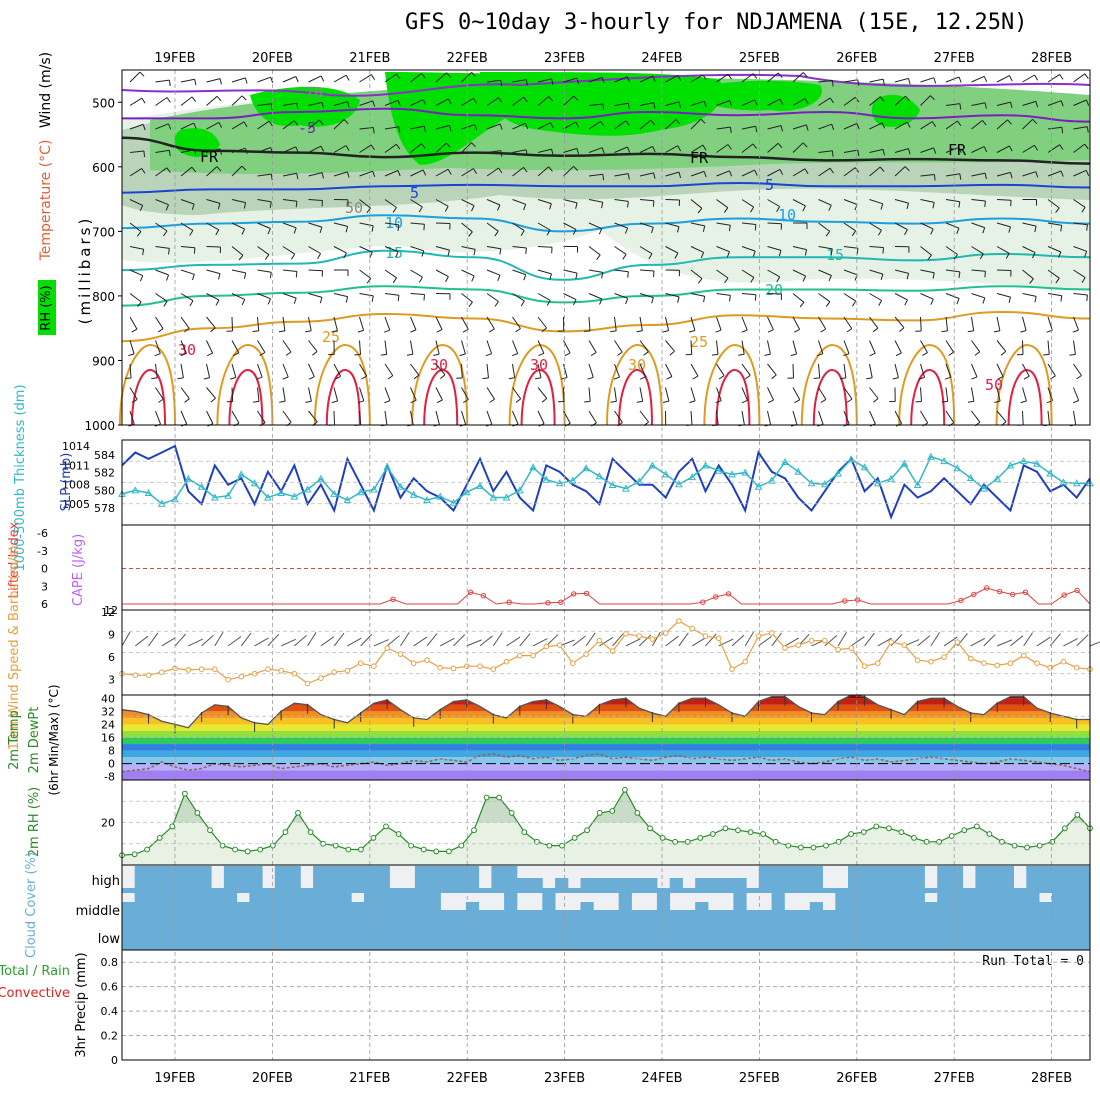  What do you see at coordinates (103, 297) in the screenshot?
I see `y-tick-label: 800` at bounding box center [103, 297].